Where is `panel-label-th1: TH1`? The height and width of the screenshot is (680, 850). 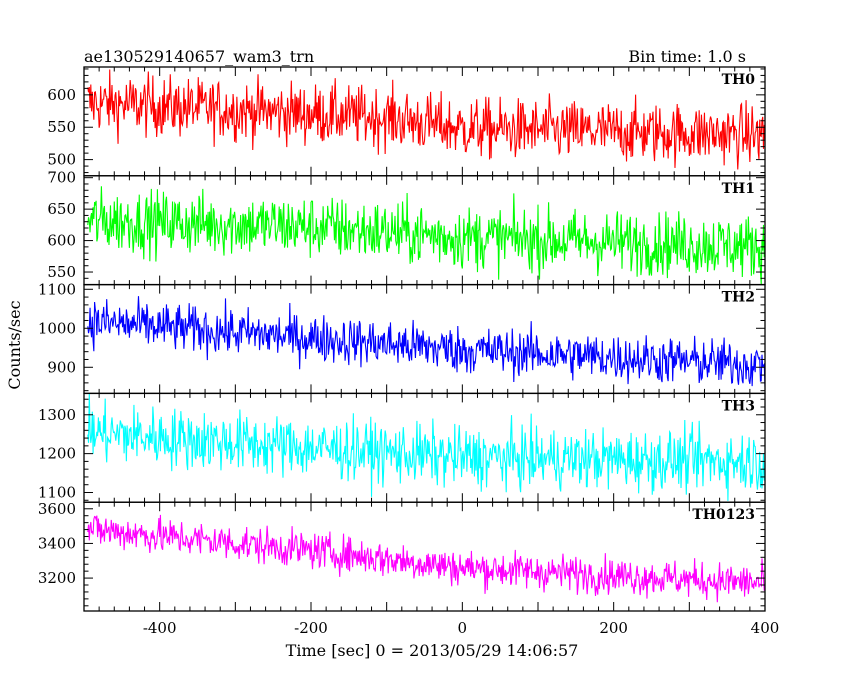
panel-label-th1: TH1 is located at coordinates (738, 189).